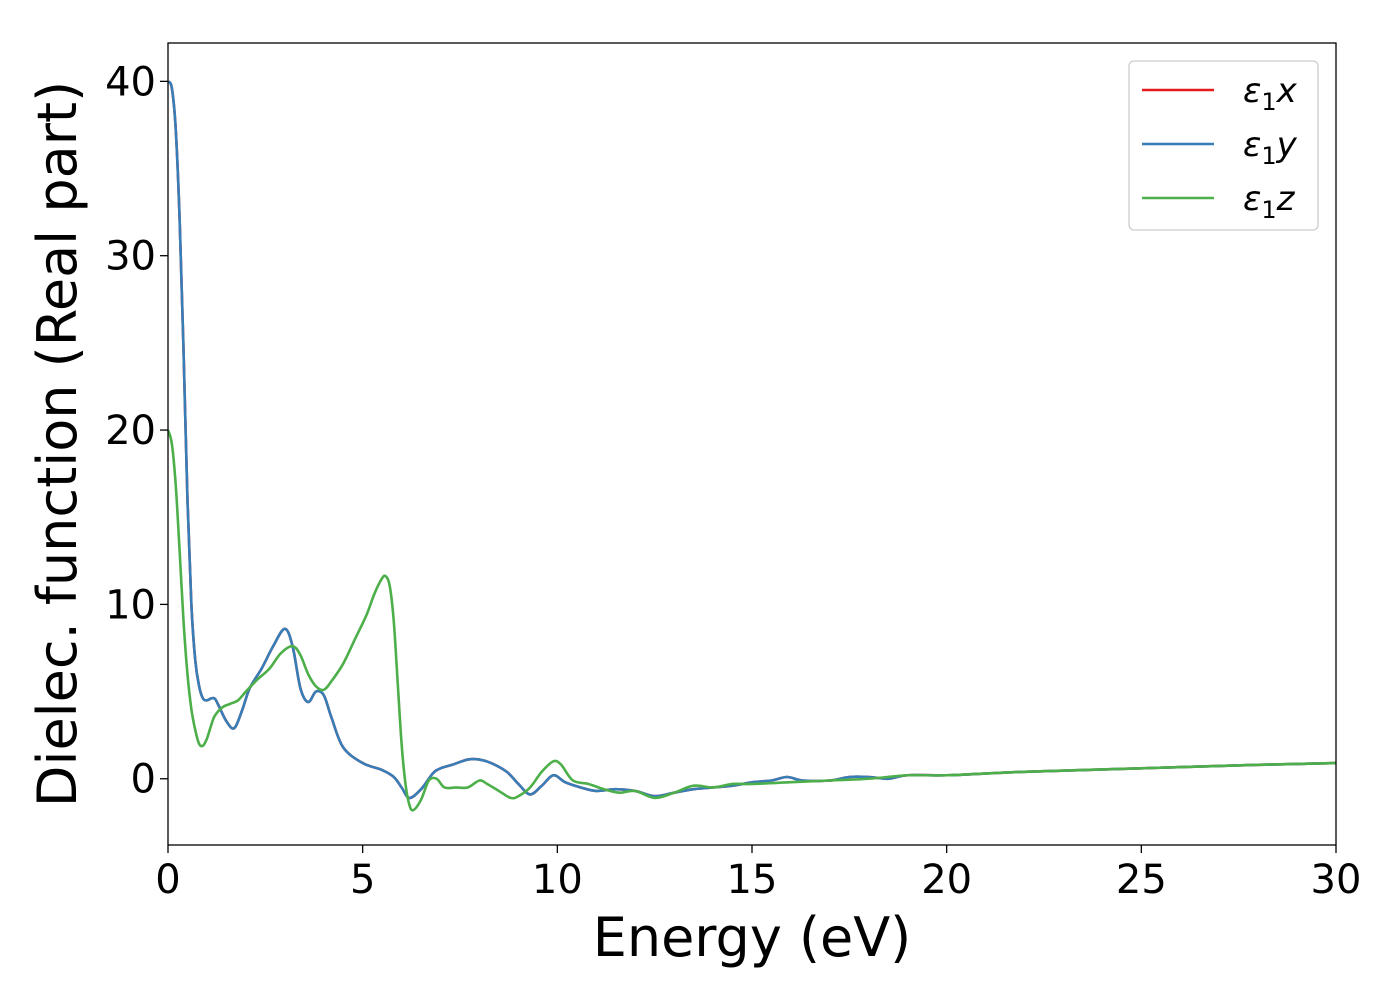  I want to click on x-tick-label: 30, so click(1336, 880).